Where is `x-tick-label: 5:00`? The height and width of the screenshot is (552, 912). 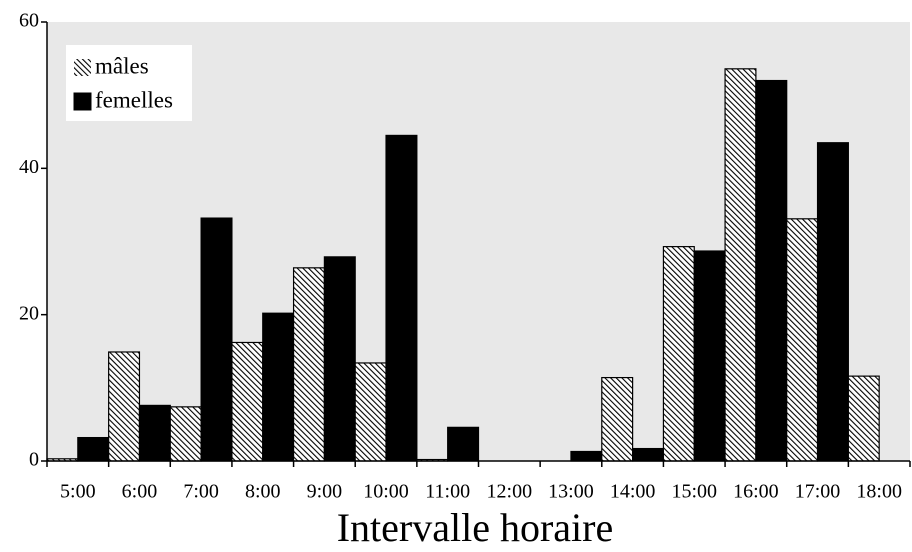 x-tick-label: 5:00 is located at coordinates (78, 492).